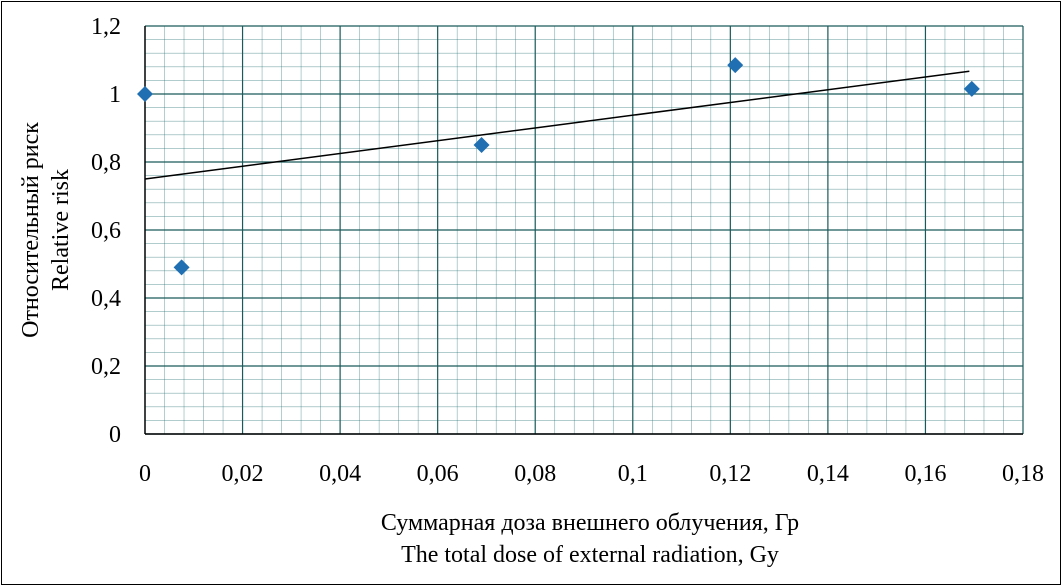 The height and width of the screenshot is (586, 1062). What do you see at coordinates (828, 474) in the screenshot?
I see `x-tick-label: 0,14` at bounding box center [828, 474].